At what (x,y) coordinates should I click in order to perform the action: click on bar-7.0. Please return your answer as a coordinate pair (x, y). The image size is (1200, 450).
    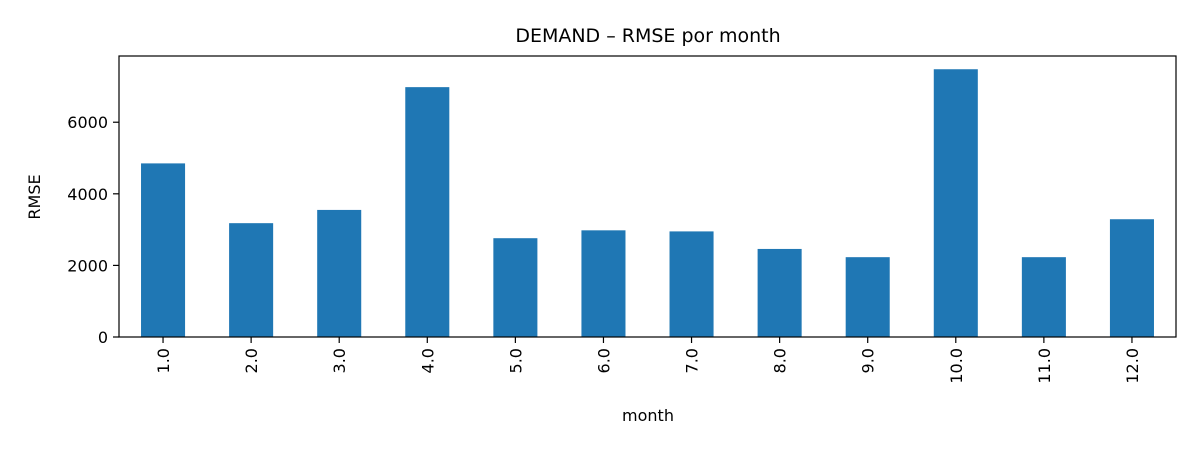
    Looking at the image, I should click on (691, 284).